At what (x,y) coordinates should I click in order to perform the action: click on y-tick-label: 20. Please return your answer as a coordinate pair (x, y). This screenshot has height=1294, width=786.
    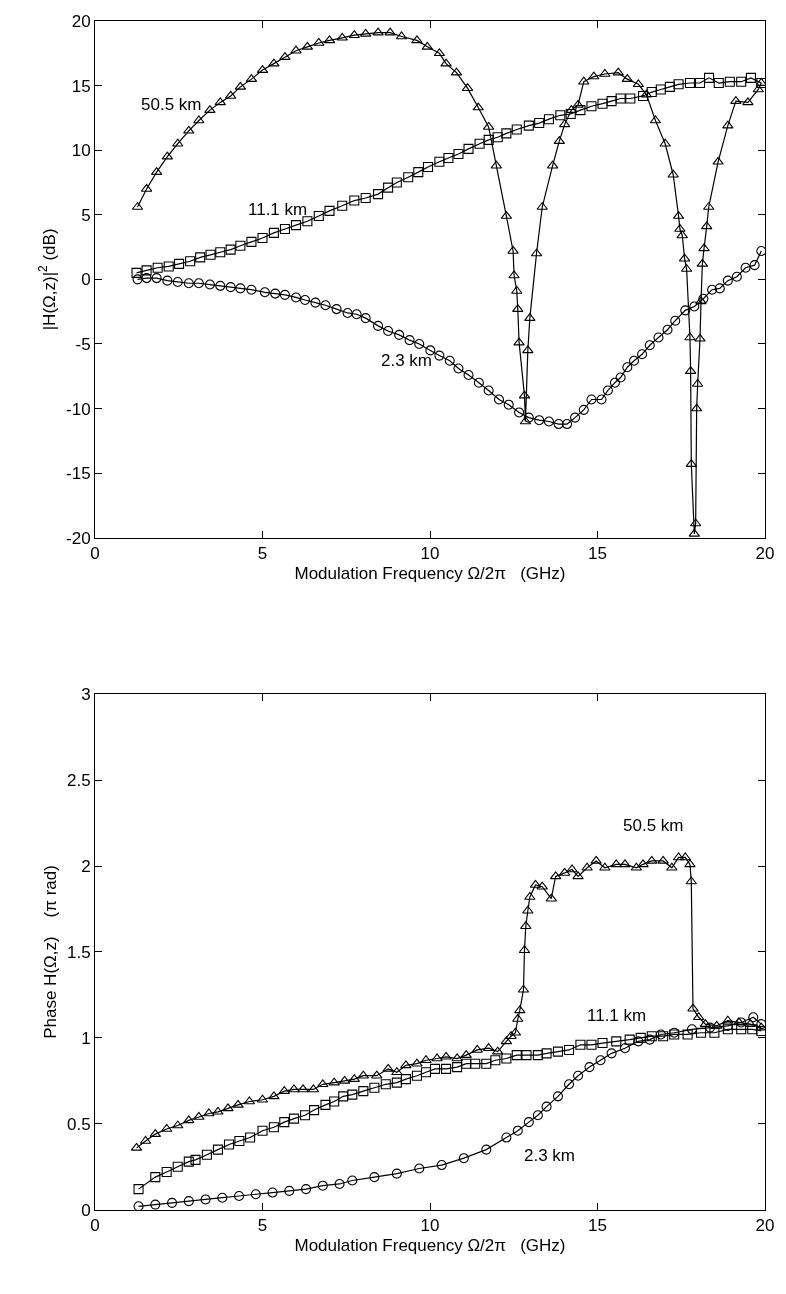
    Looking at the image, I should click on (81, 21).